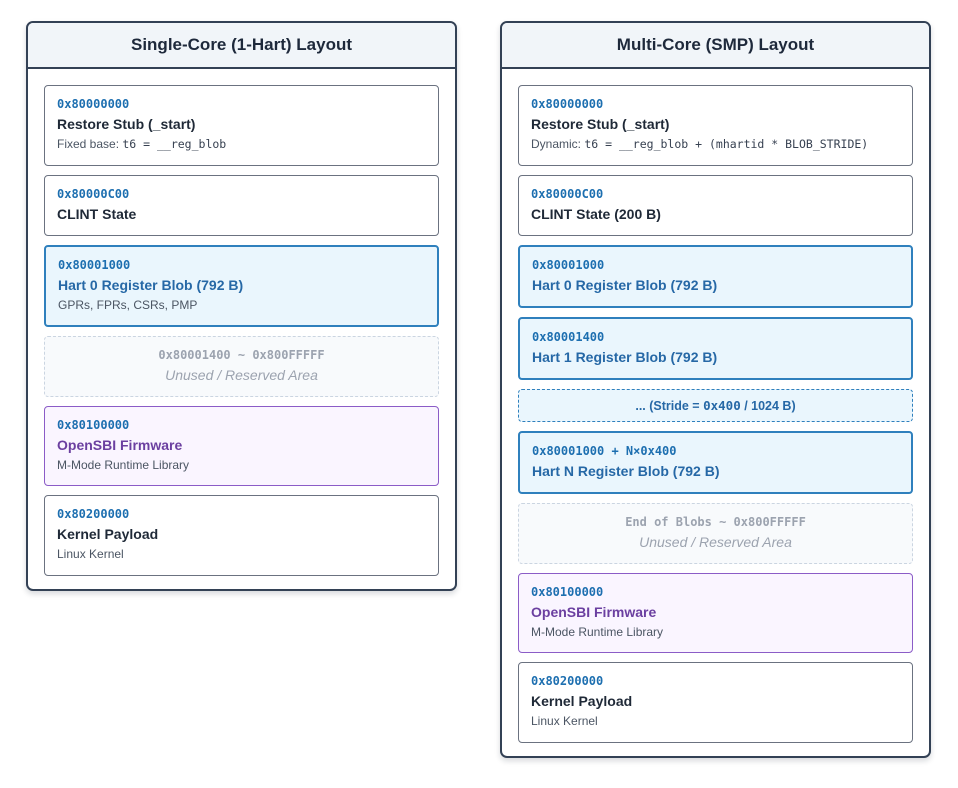  What do you see at coordinates (715, 205) in the screenshot?
I see `clint-state-block: 0x80000C00 CLINT State (200 B)` at bounding box center [715, 205].